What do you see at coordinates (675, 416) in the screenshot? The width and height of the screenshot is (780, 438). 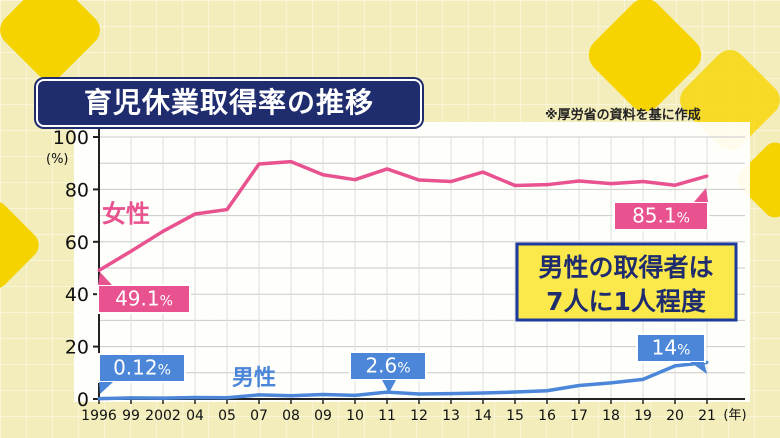 I see `x-tick-label: 20` at bounding box center [675, 416].